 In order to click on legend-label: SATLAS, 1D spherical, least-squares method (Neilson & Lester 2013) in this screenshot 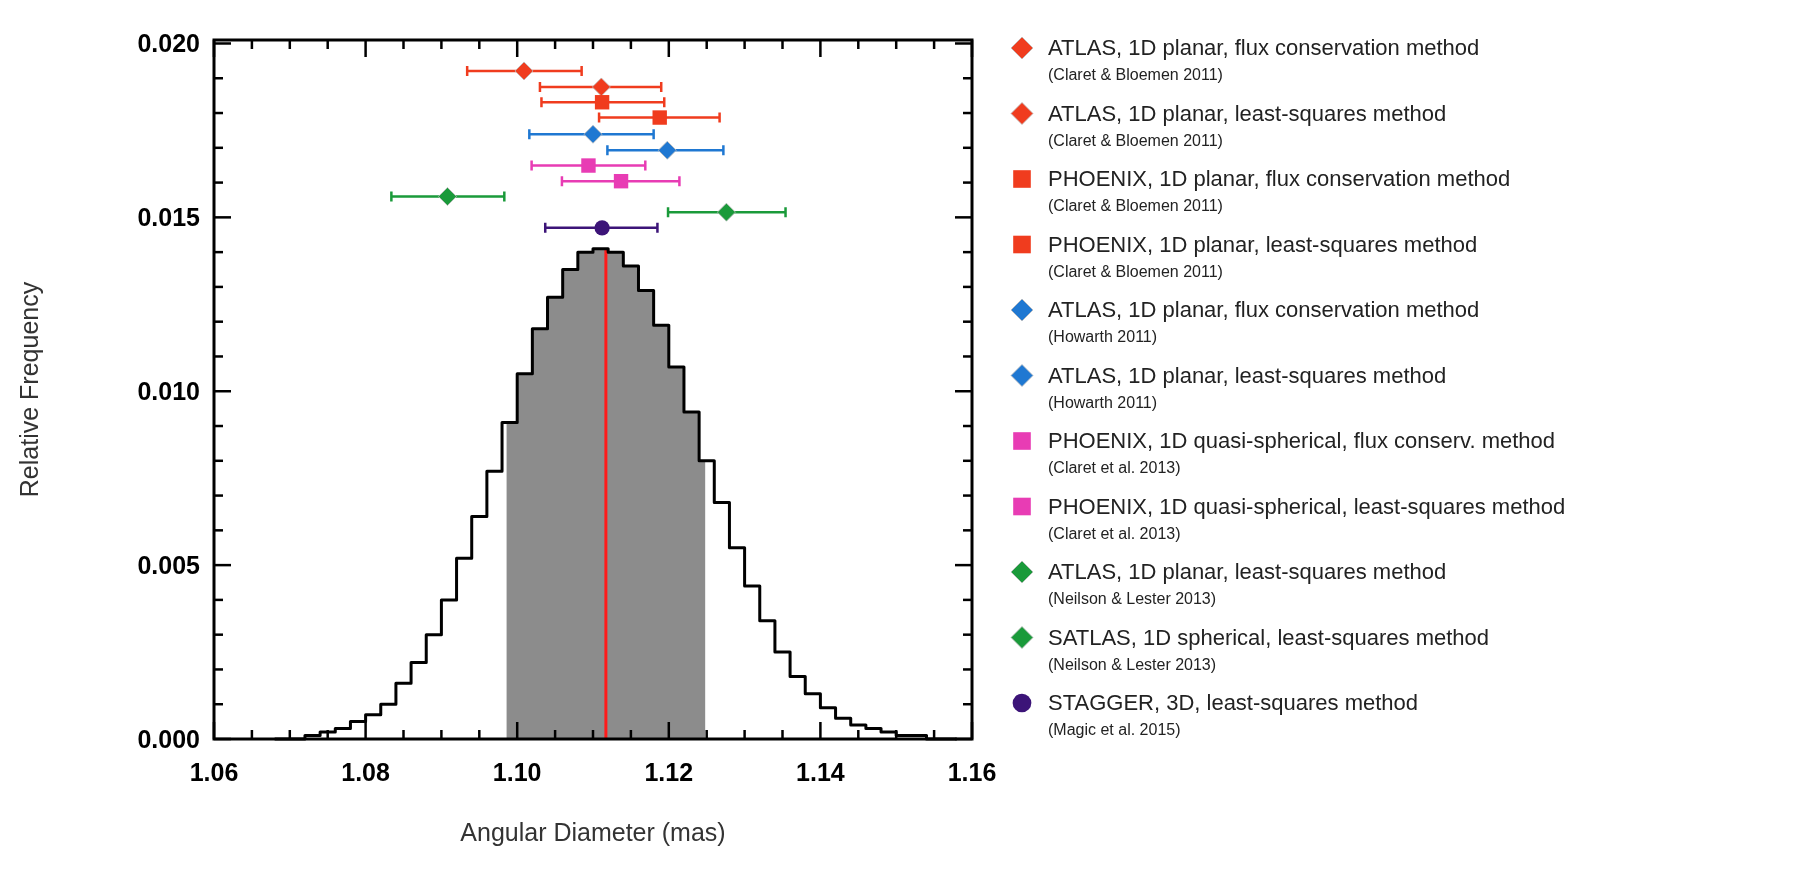, I will do `click(1269, 648)`.